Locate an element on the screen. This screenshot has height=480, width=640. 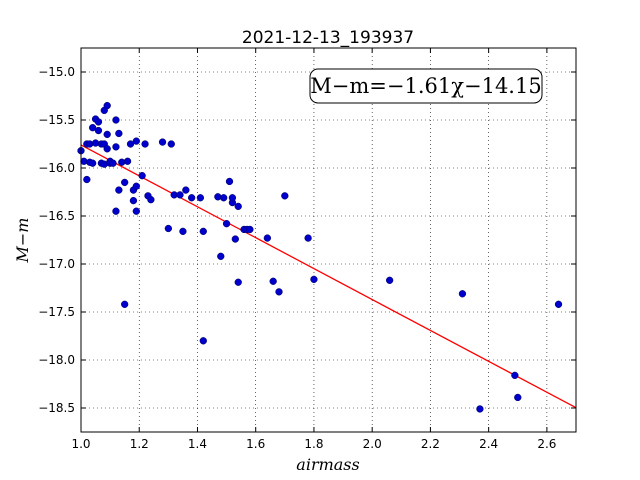
x-tick-label: 1.8 is located at coordinates (313, 444).